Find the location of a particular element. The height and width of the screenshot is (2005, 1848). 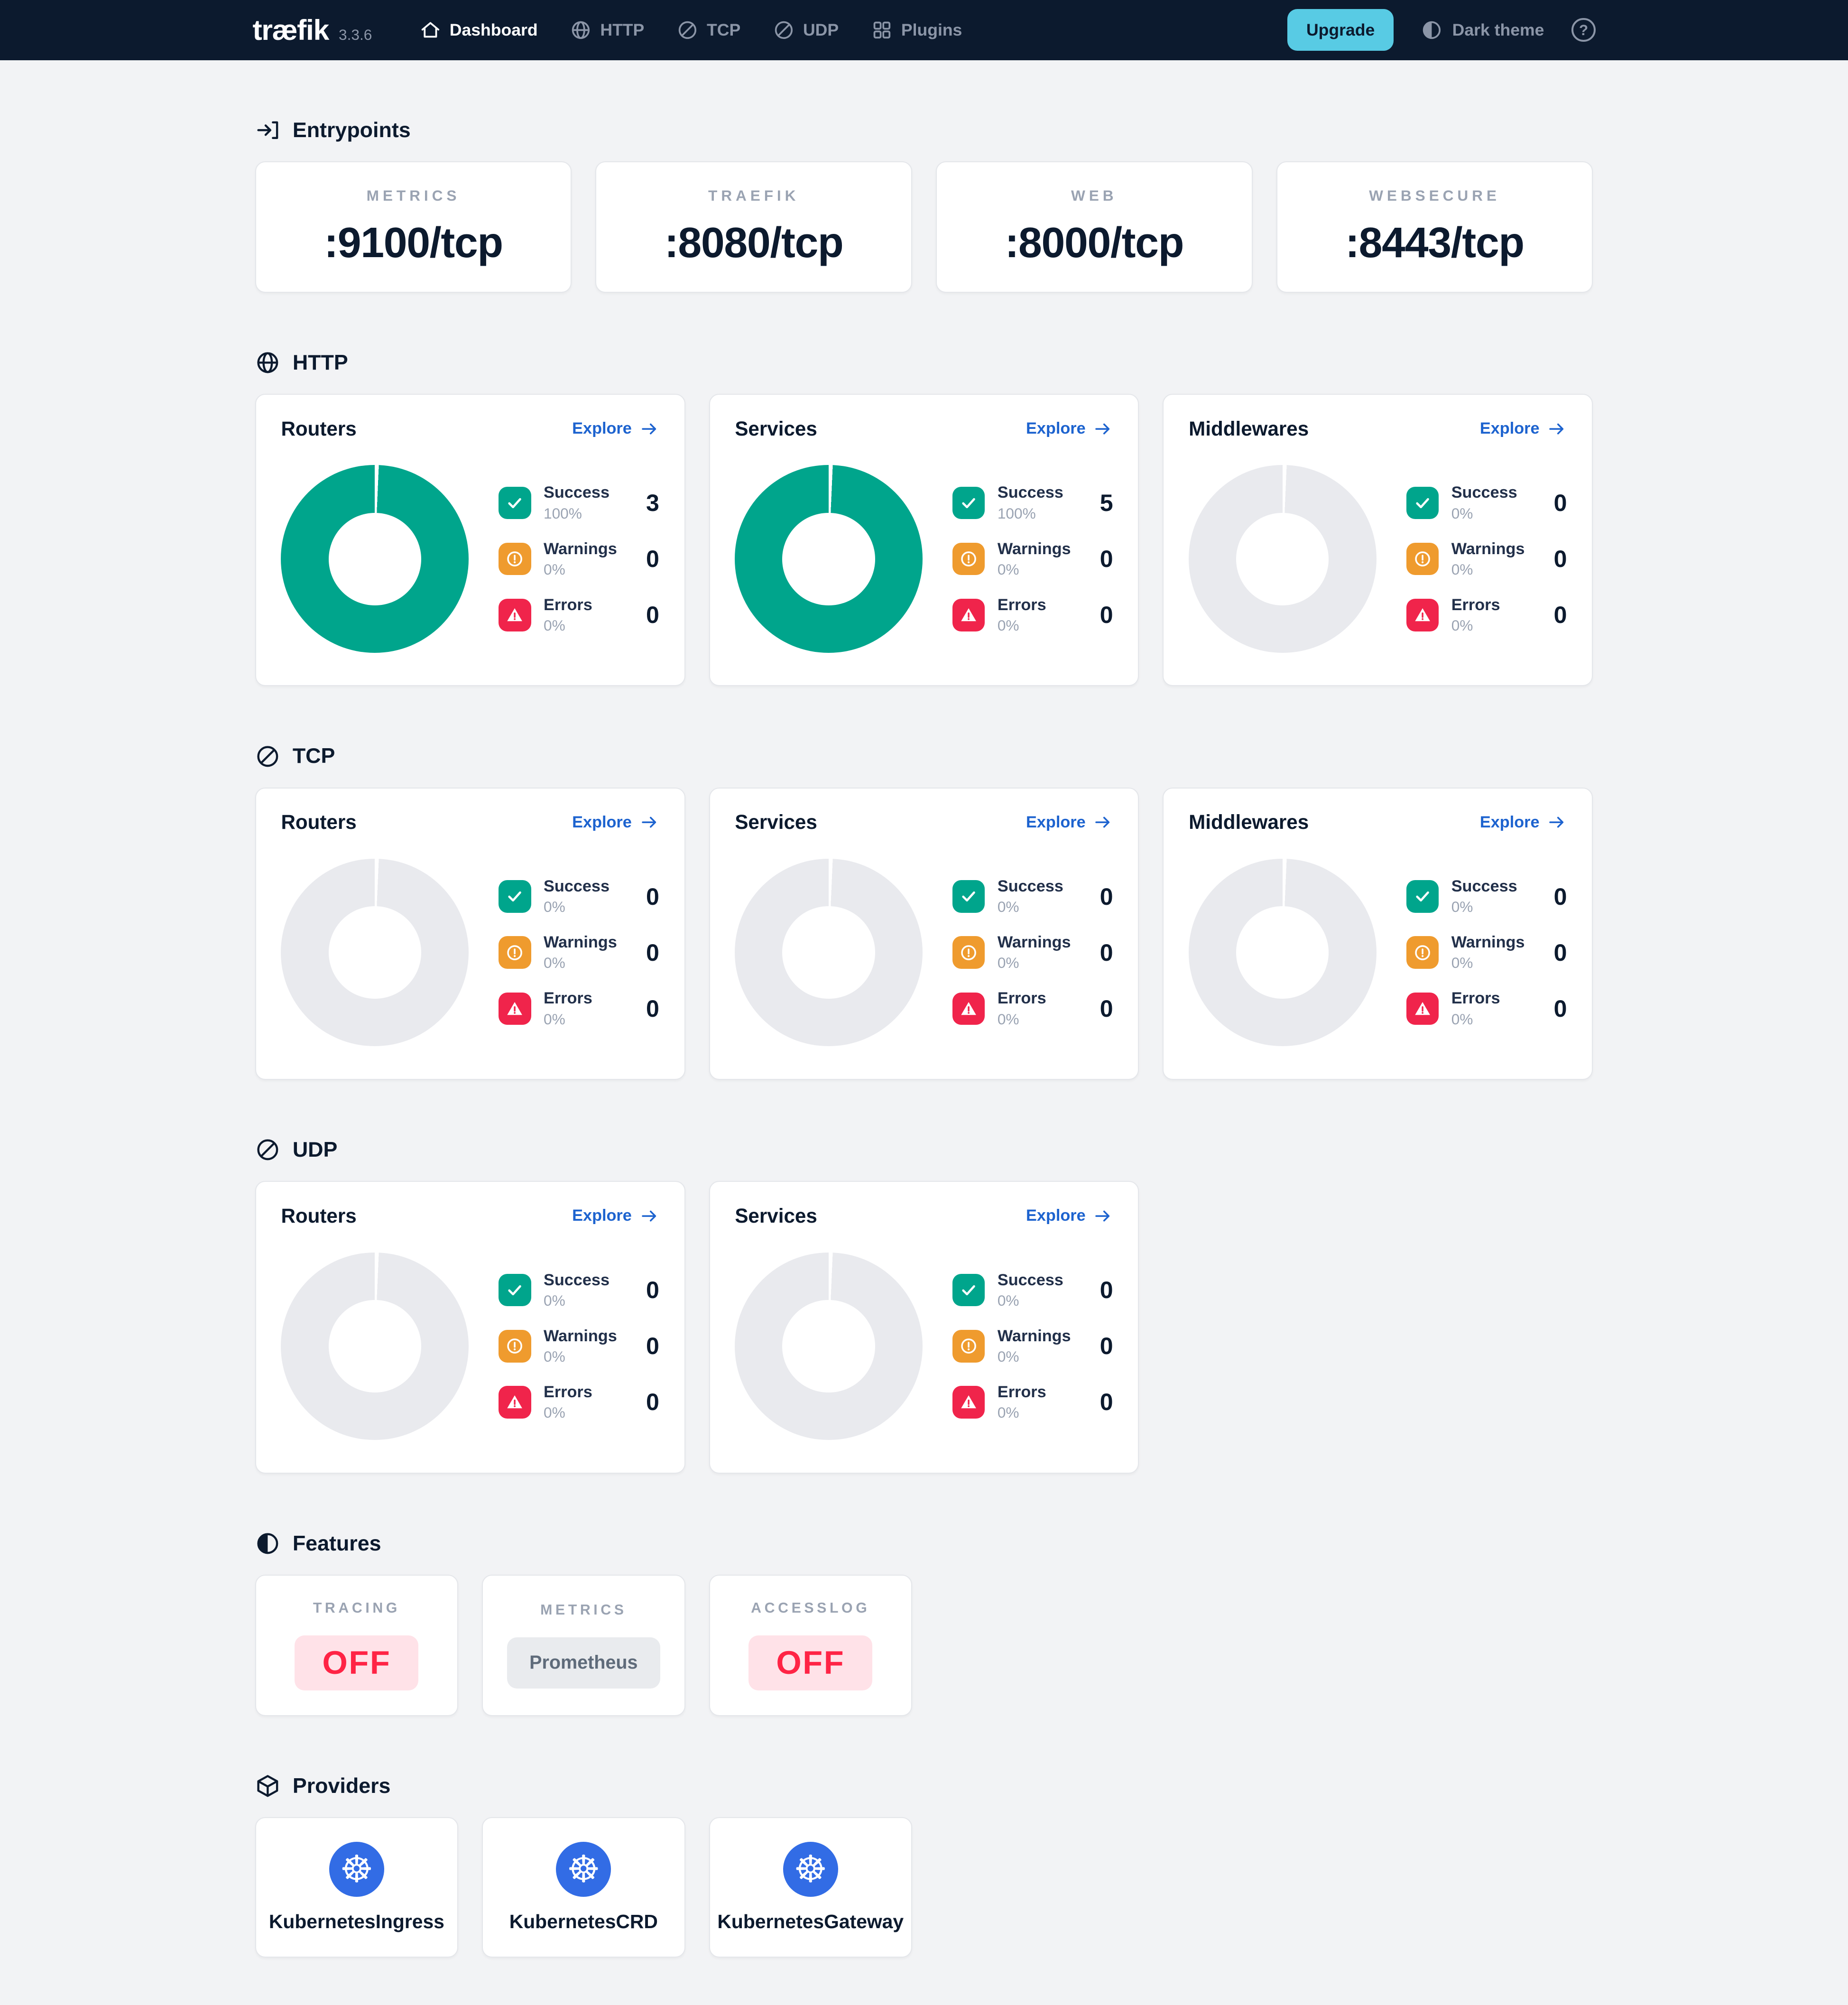

legend: Success 100% 3 Warnings 0% 0 Errors 0% is located at coordinates (579, 559).